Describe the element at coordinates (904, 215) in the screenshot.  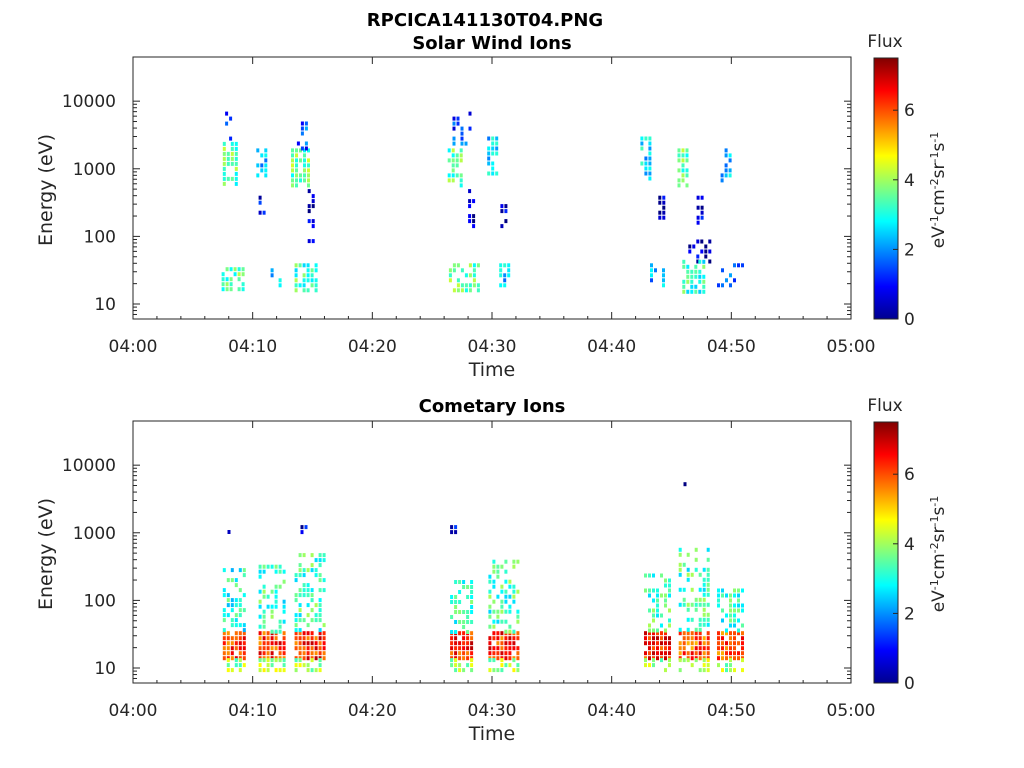
I see `colorbar-ticks-solar-wind: 0 2 4 6` at that location.